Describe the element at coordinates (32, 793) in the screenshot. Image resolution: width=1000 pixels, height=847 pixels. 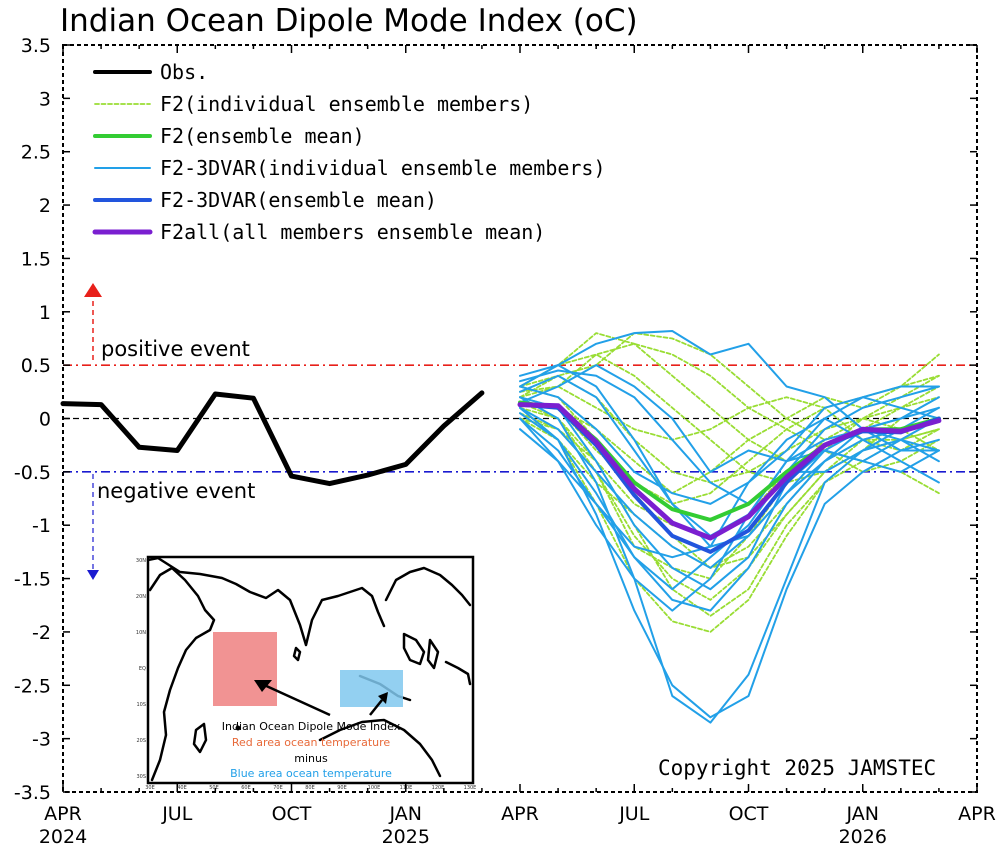
I see `y-tick-label: -3.5` at that location.